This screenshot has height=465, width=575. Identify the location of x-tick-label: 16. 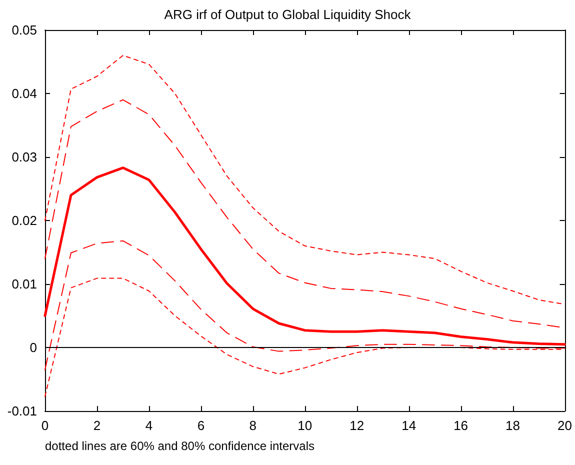
(461, 425).